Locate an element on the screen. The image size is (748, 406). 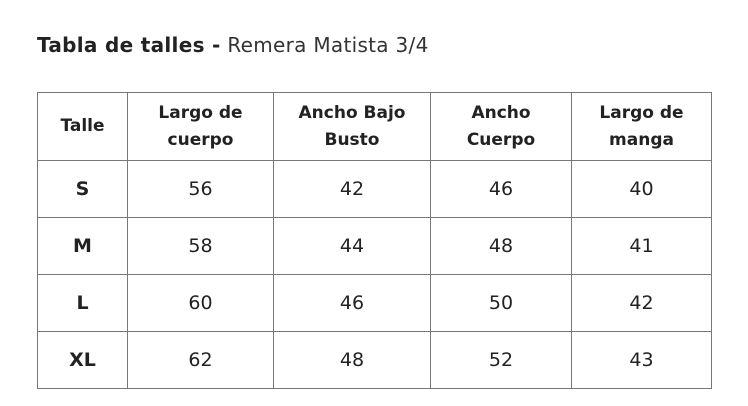
size-row: XL 62 48 52 43 is located at coordinates (374, 360).